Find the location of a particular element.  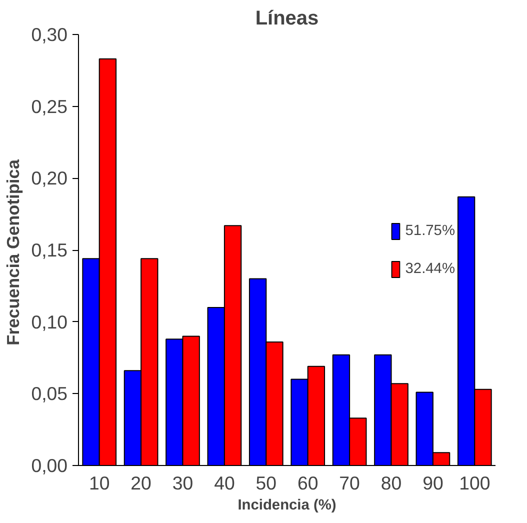

legend-label: 51.75% is located at coordinates (430, 230).